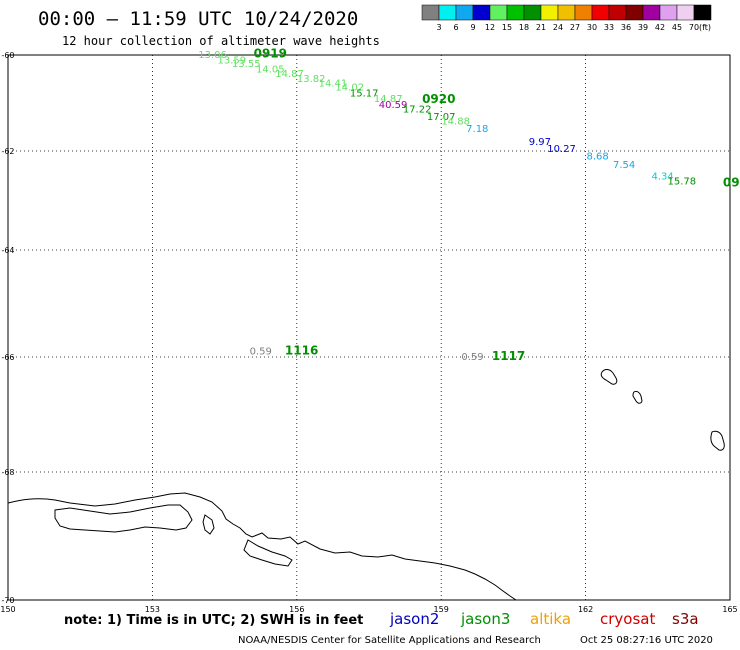 This screenshot has height=650, width=740. Describe the element at coordinates (441, 117) in the screenshot. I see `wave-height-value: 17.07` at that location.